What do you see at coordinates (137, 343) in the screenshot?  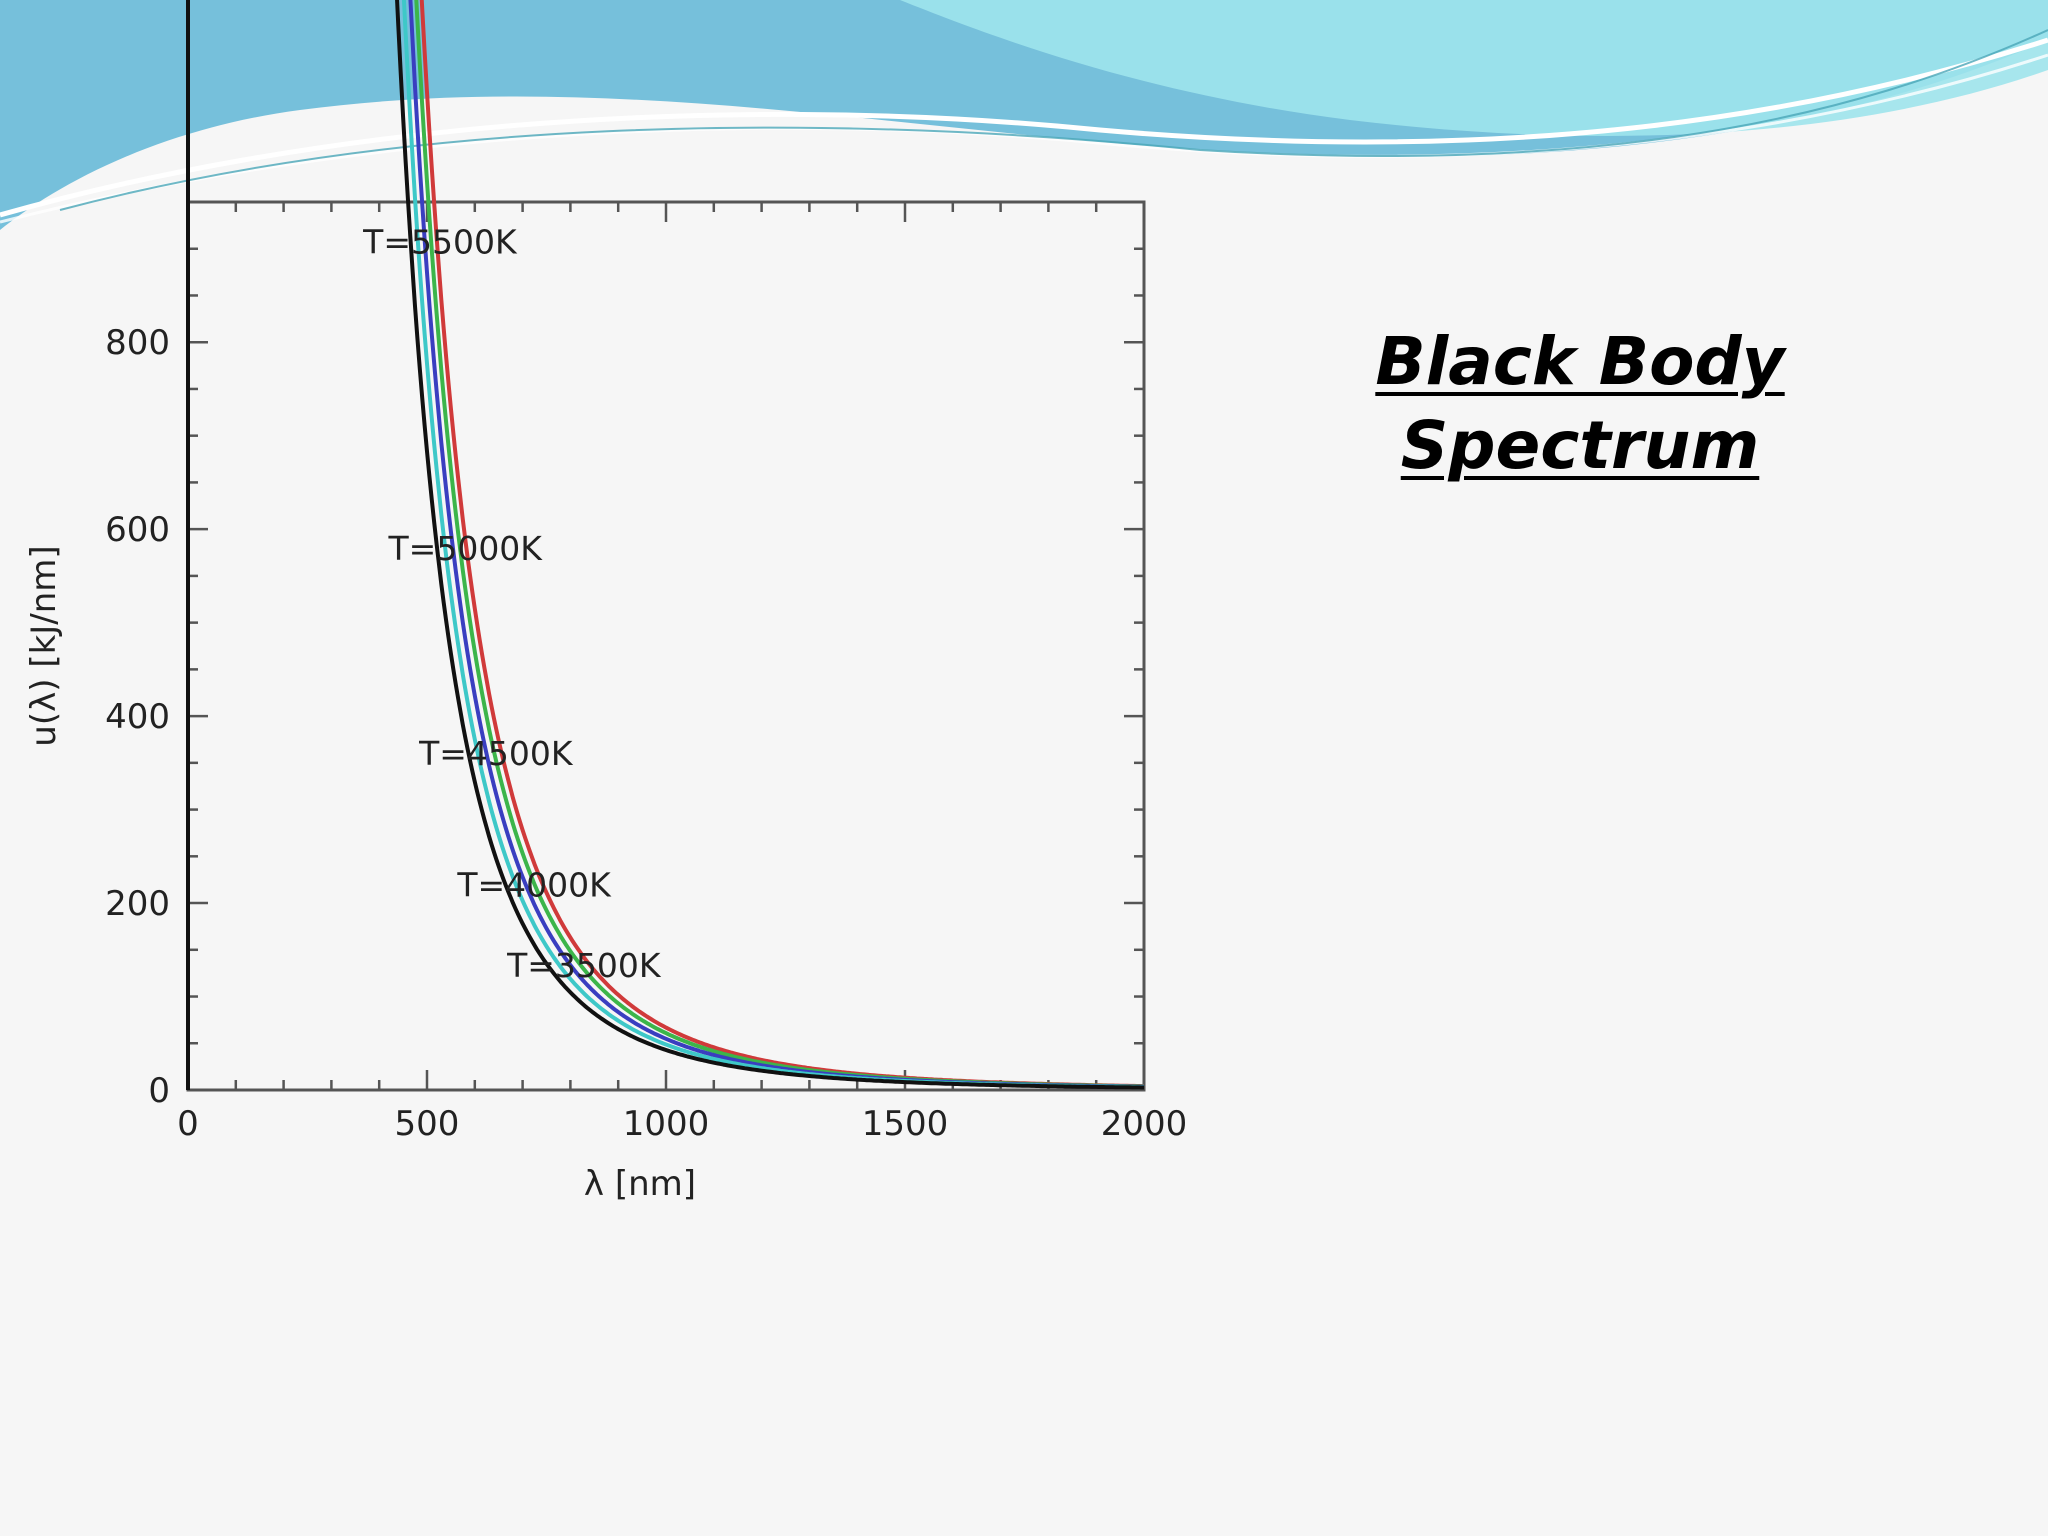 I see `y-tick-label: 800` at bounding box center [137, 343].